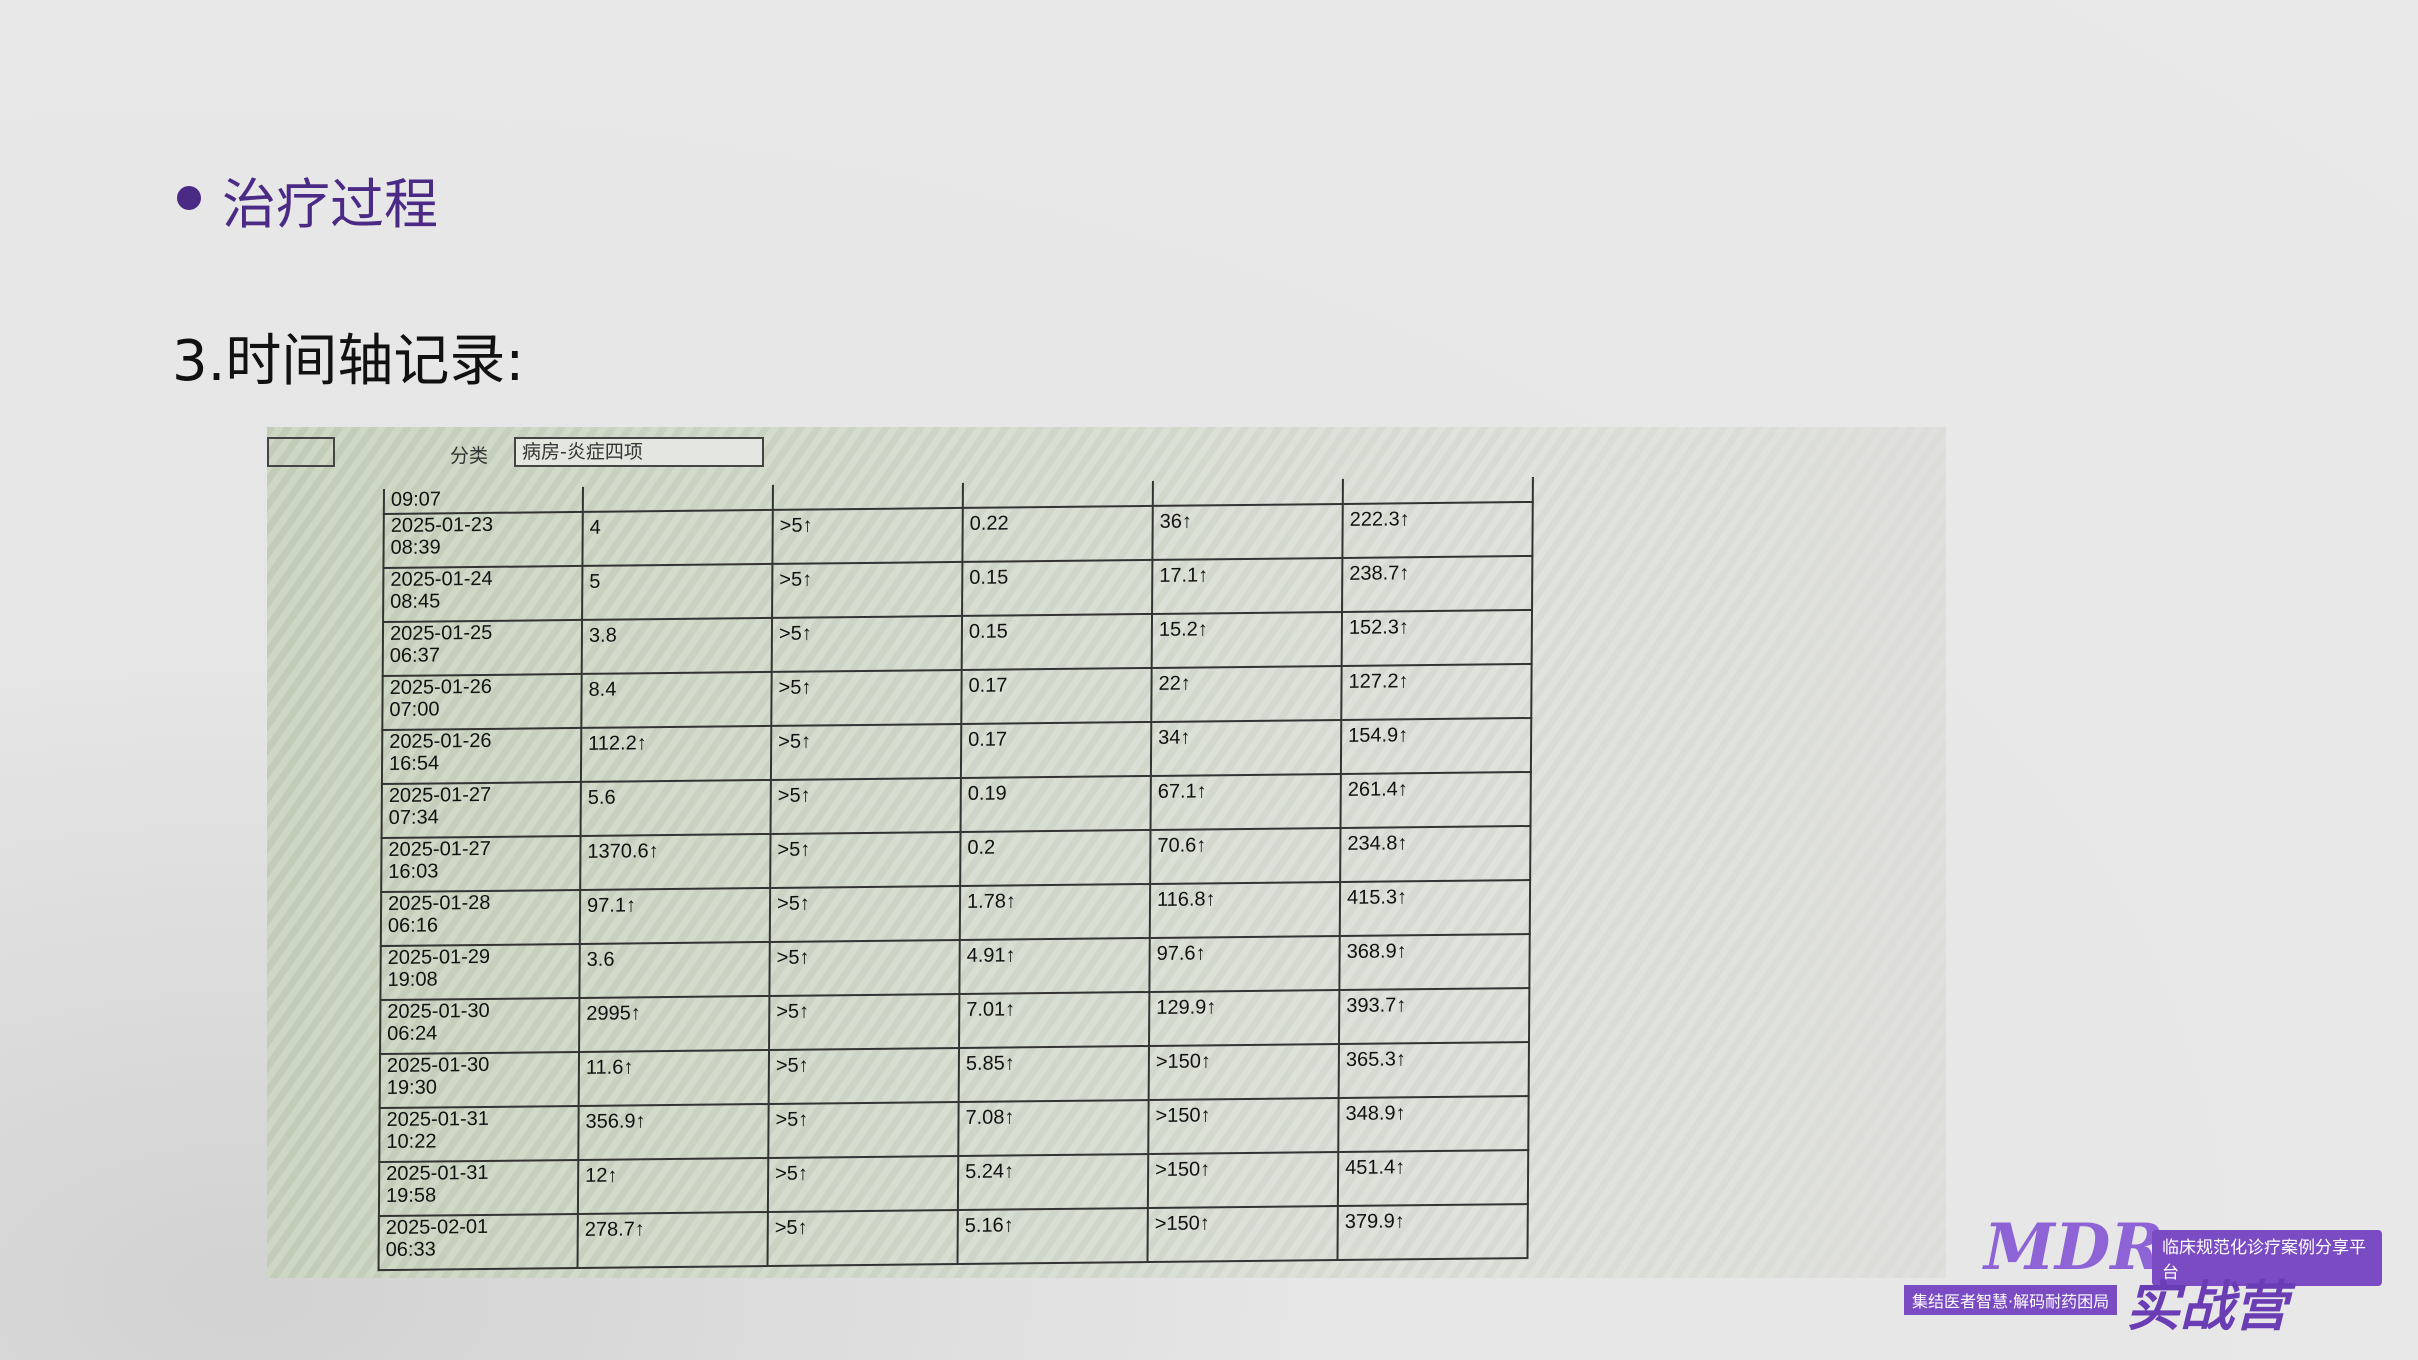 The image size is (2418, 1360). What do you see at coordinates (674, 1023) in the screenshot?
I see `cell: 2995↑` at bounding box center [674, 1023].